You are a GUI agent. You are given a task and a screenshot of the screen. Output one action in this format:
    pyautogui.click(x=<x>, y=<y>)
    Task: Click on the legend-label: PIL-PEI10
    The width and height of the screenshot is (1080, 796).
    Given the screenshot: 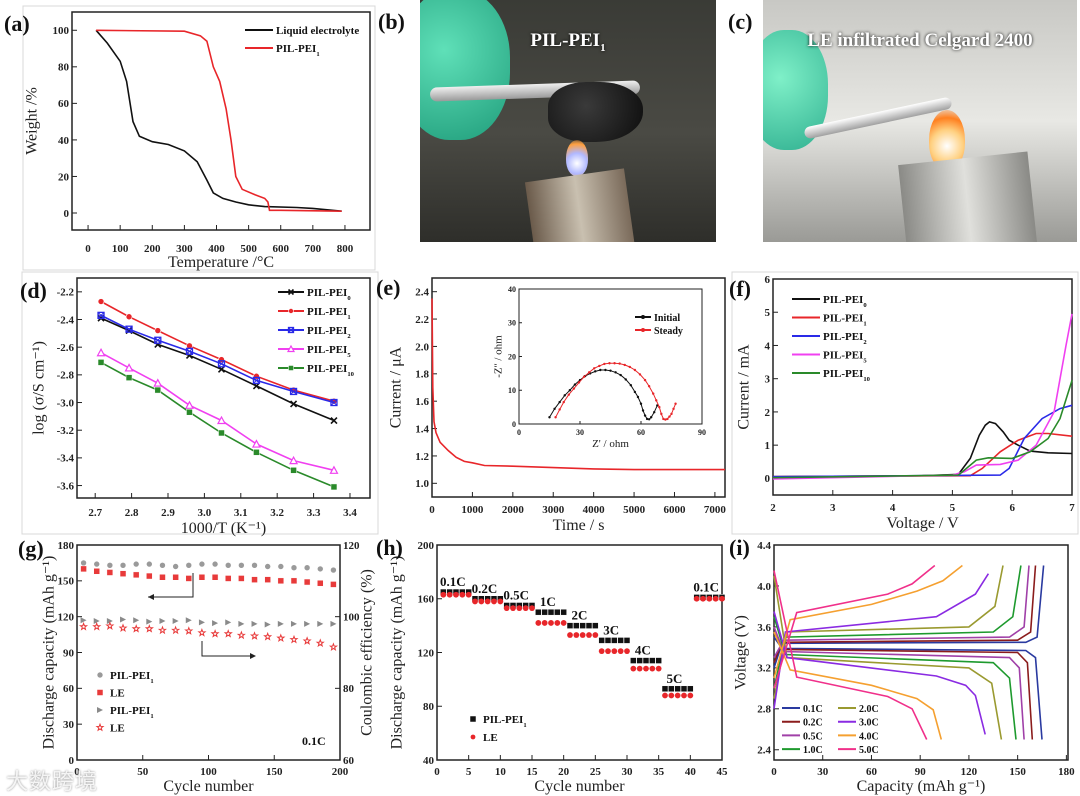 What is the action you would take?
    pyautogui.click(x=331, y=370)
    